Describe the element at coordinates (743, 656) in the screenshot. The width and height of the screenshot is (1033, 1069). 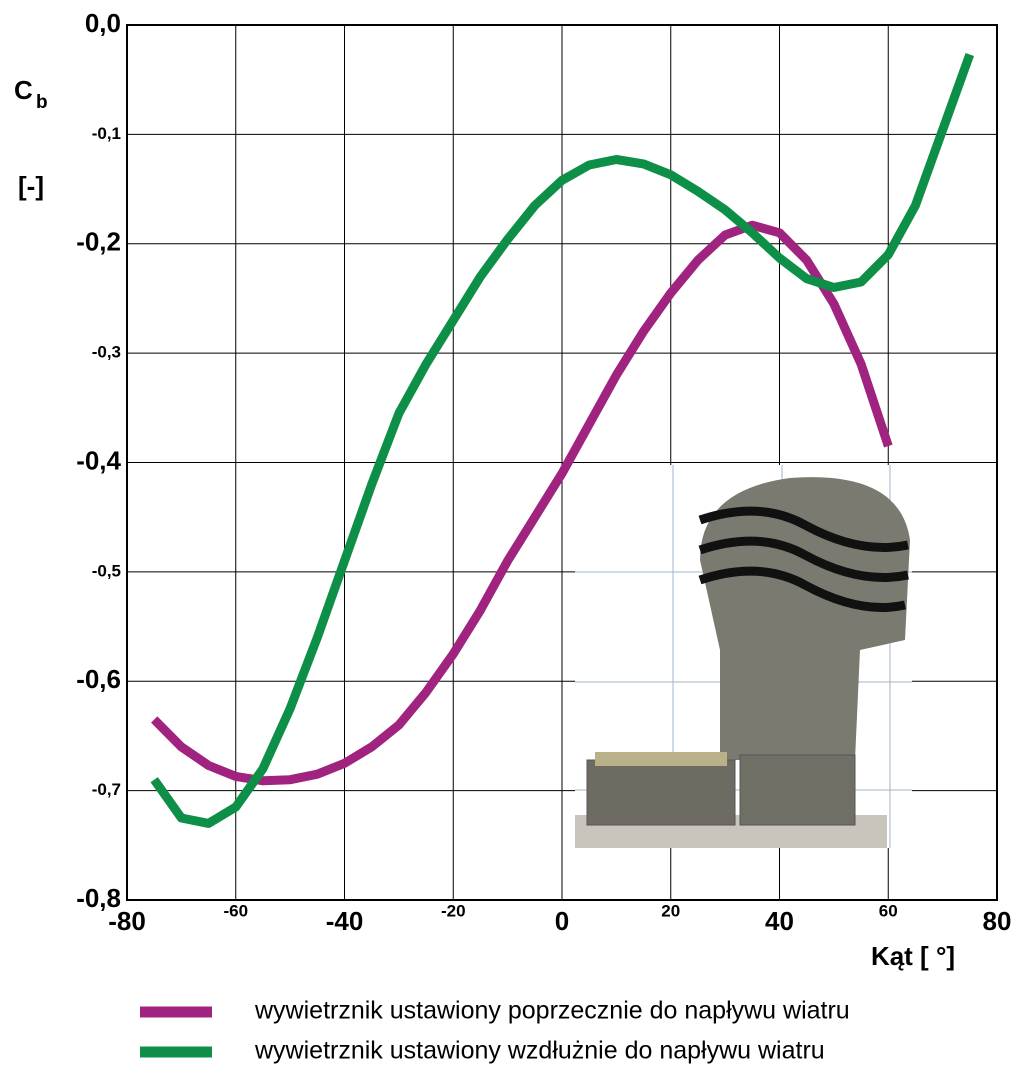
I see `photo-inset` at that location.